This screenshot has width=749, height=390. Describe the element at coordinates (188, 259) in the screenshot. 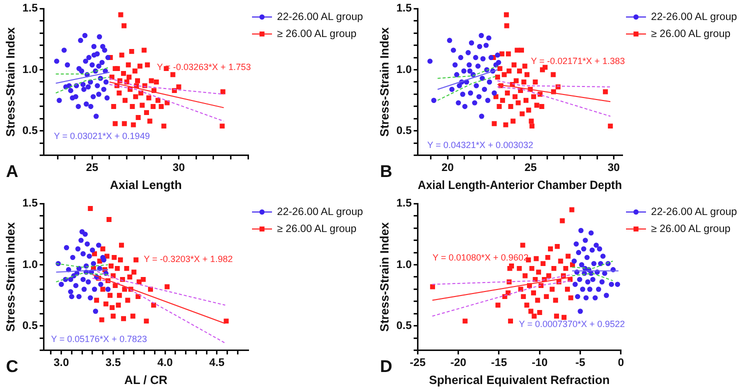

I see `text: Y = -0.3203*X + 1.982` at that location.